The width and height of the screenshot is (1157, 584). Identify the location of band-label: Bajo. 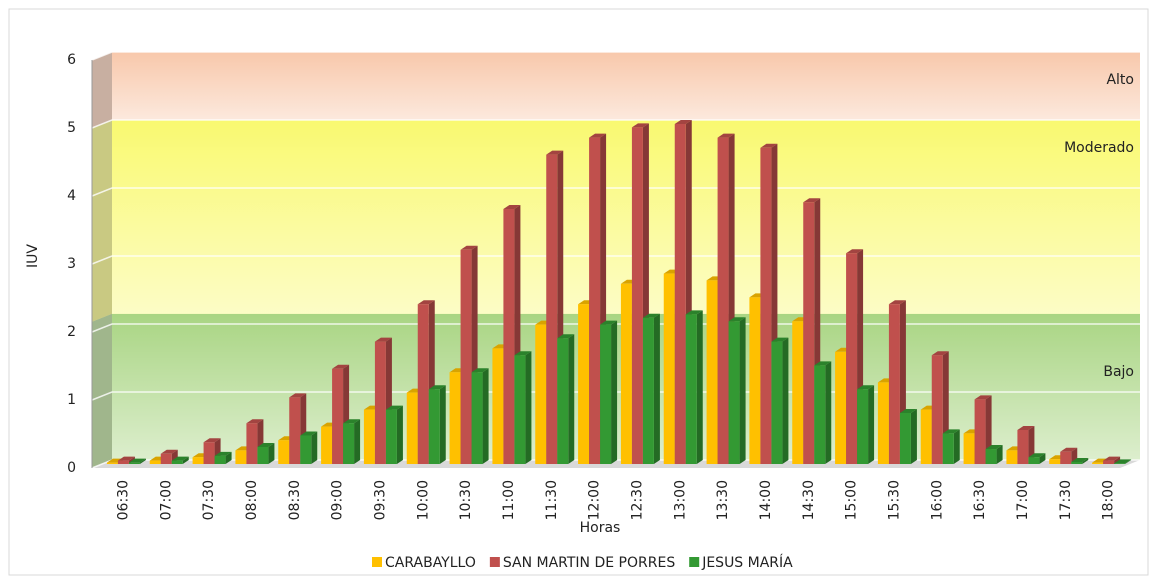
(1118, 372).